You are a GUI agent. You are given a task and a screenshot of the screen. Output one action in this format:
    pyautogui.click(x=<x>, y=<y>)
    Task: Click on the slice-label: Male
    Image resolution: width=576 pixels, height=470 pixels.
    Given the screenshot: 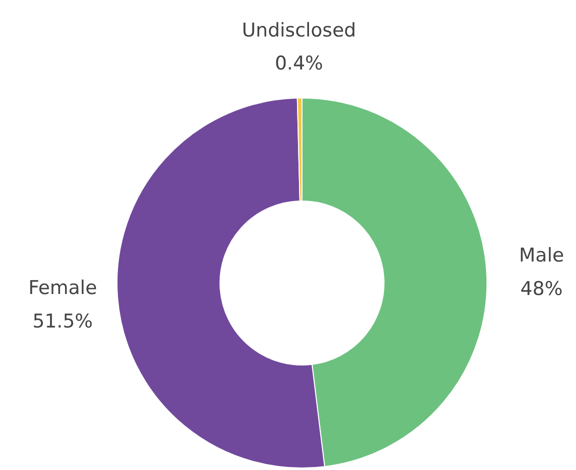 What is the action you would take?
    pyautogui.click(x=541, y=255)
    